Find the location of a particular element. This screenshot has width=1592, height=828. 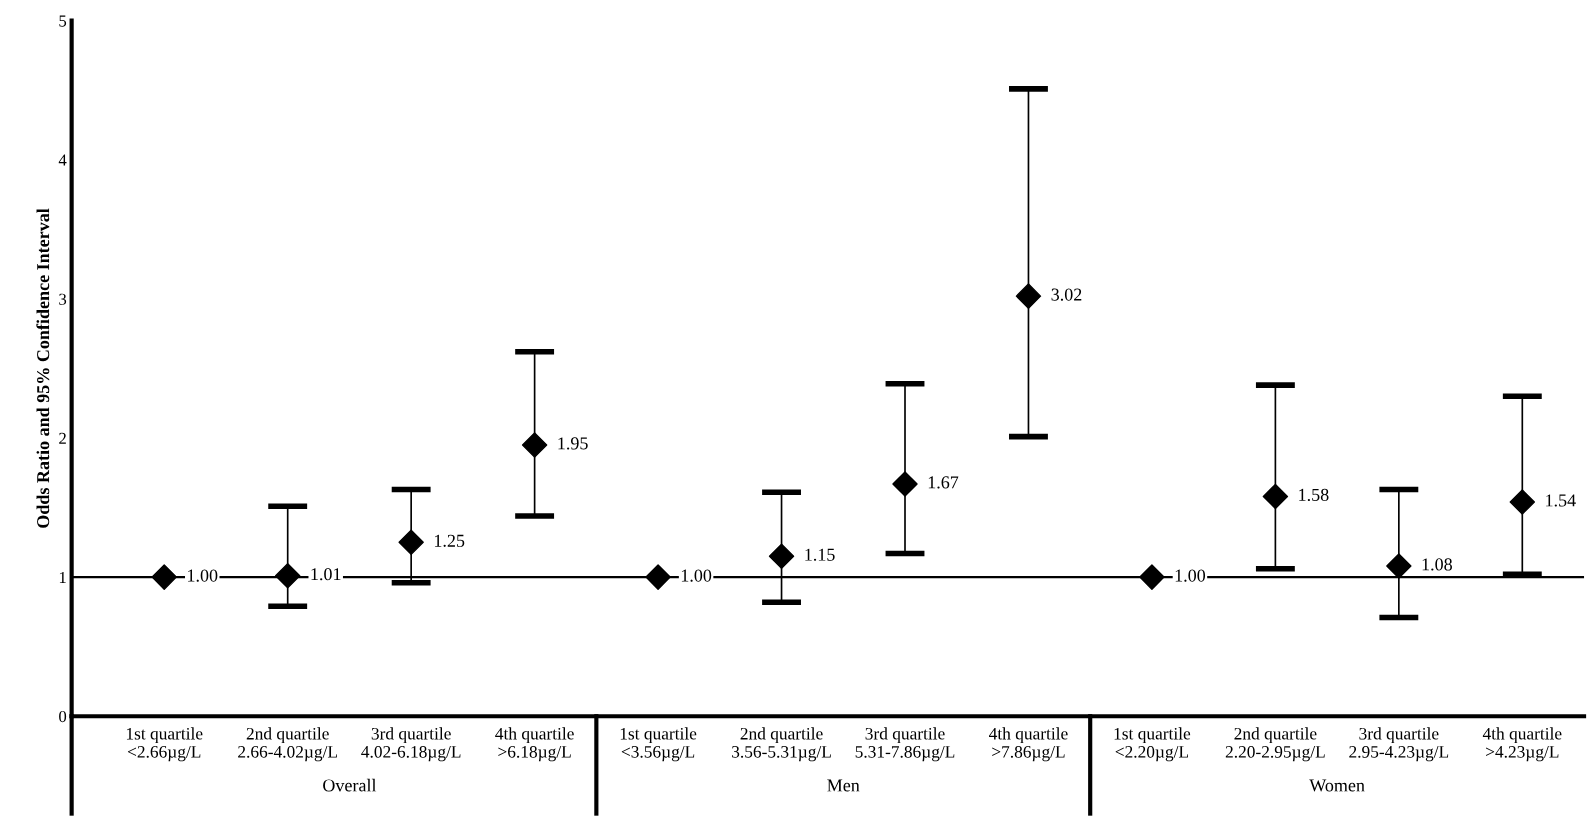

data-label: 1.15 is located at coordinates (820, 554).